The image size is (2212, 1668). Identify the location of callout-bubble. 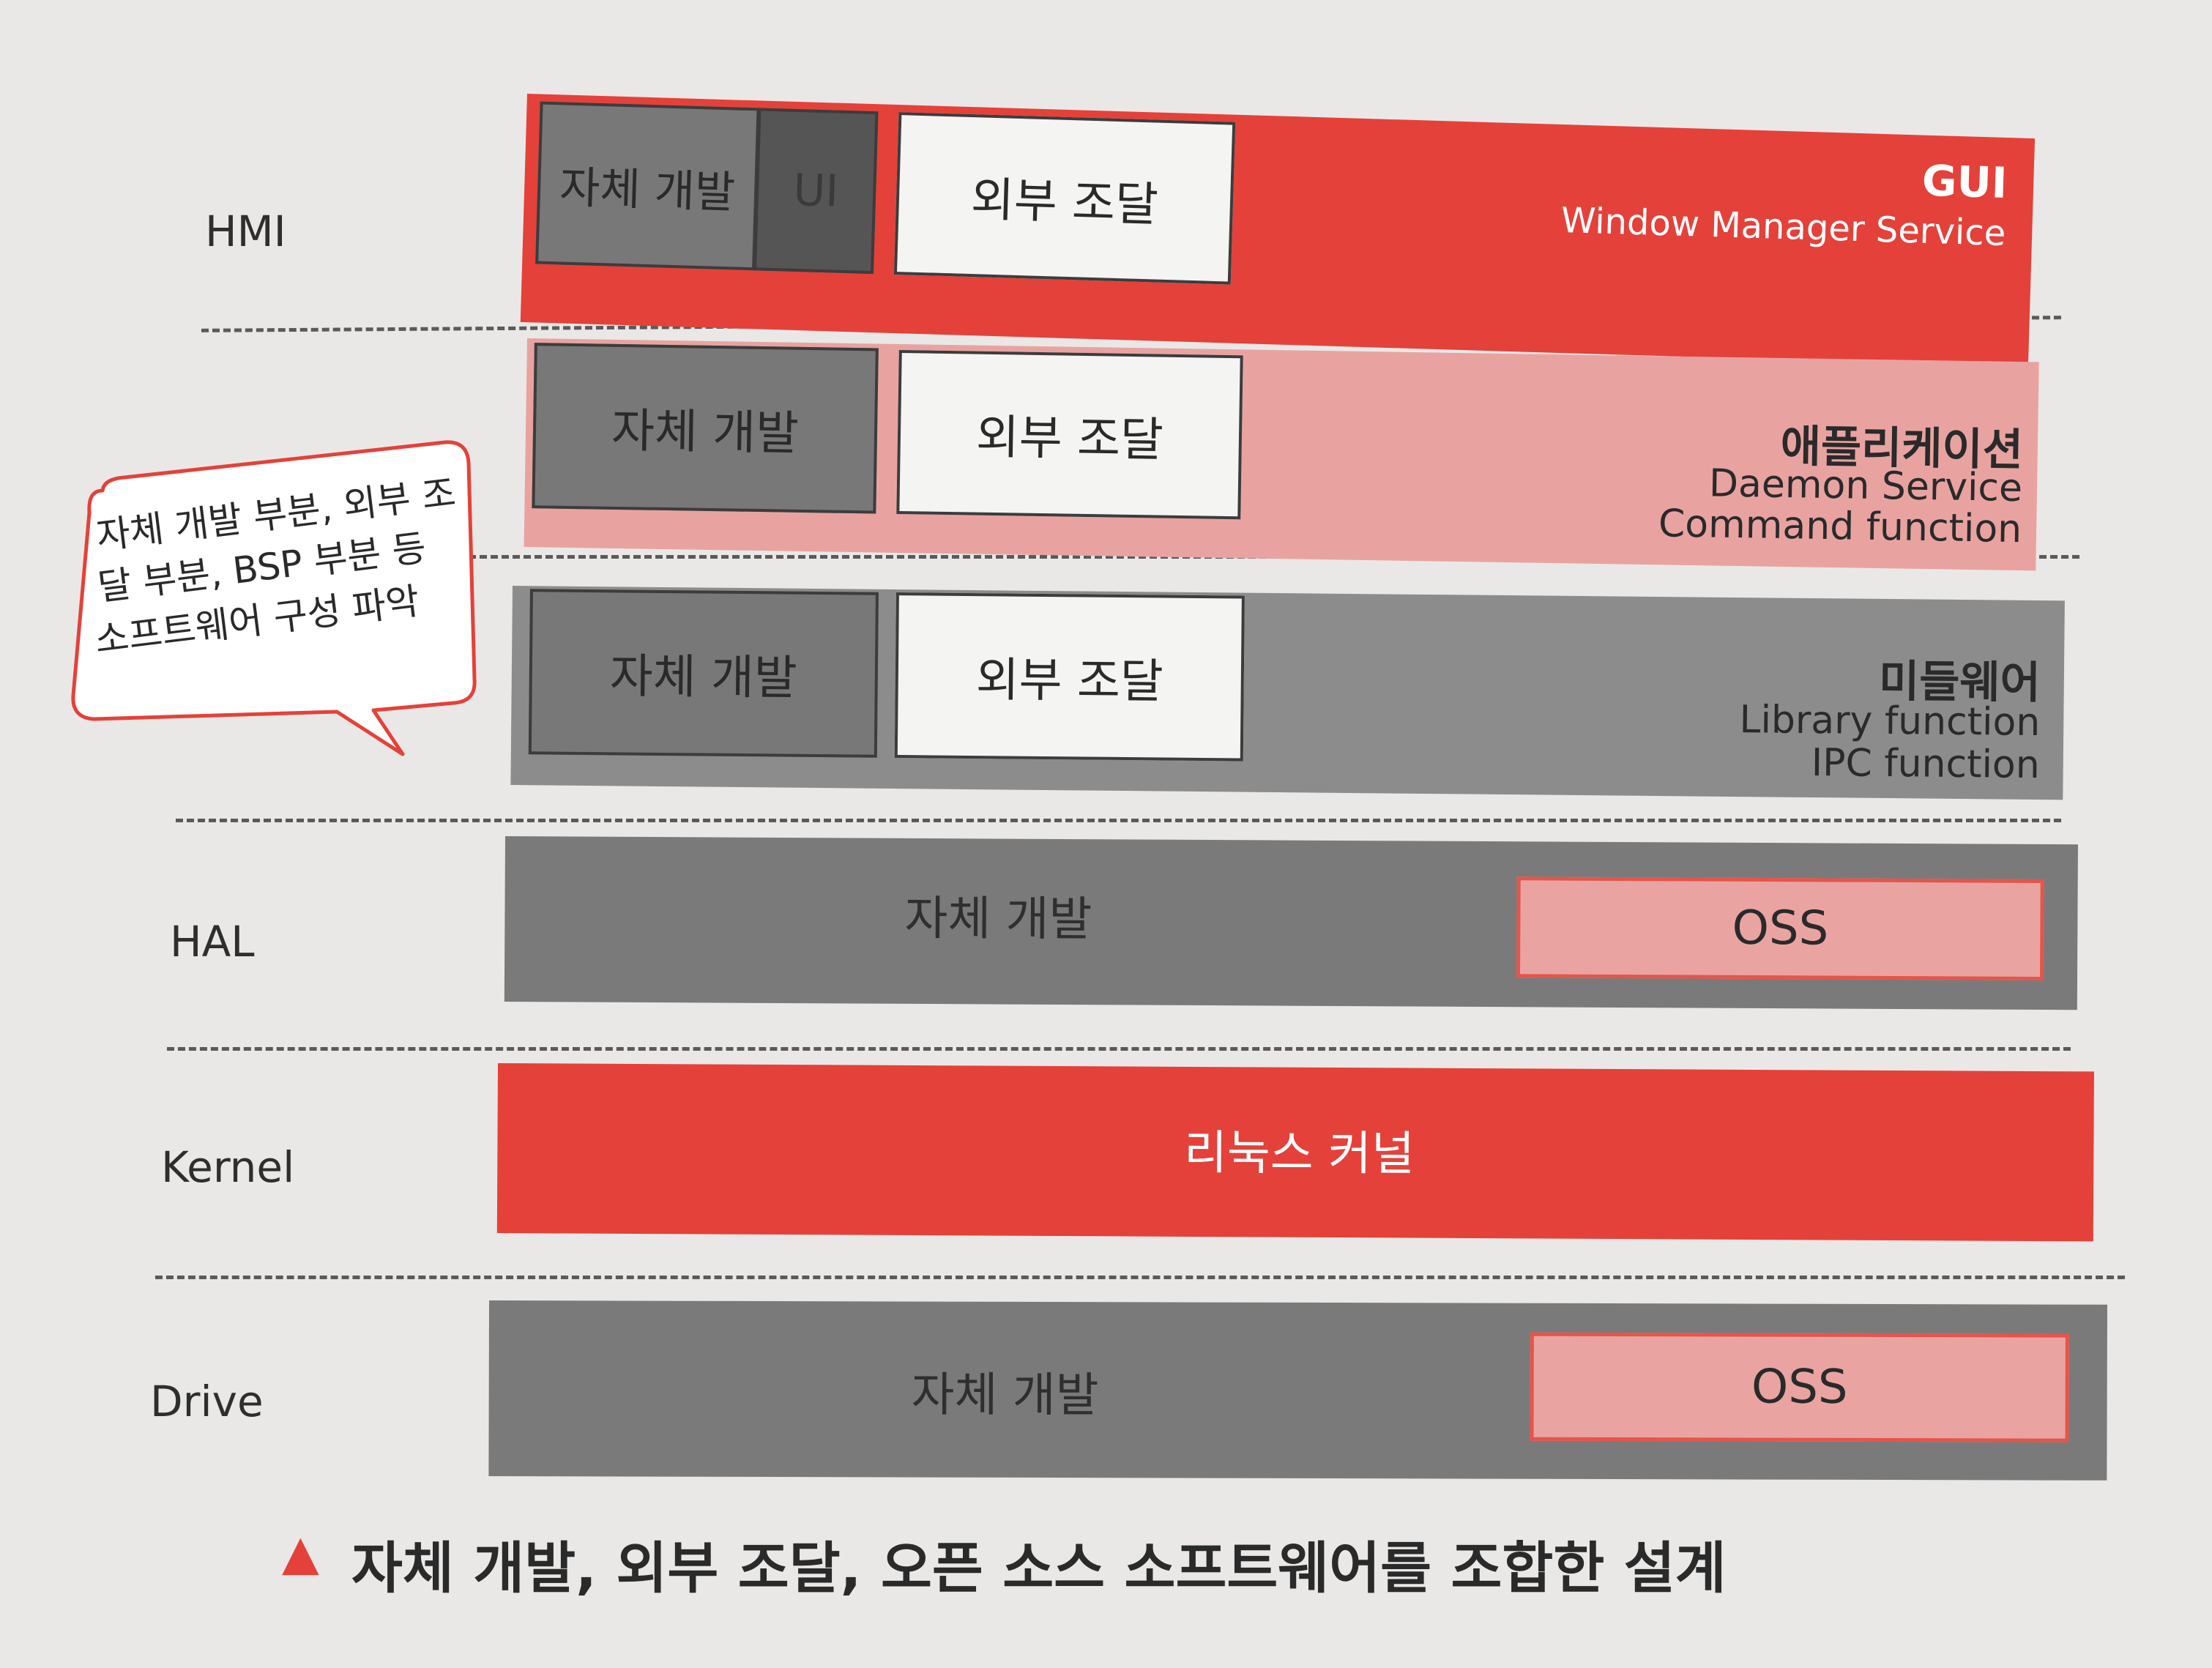
(274, 598).